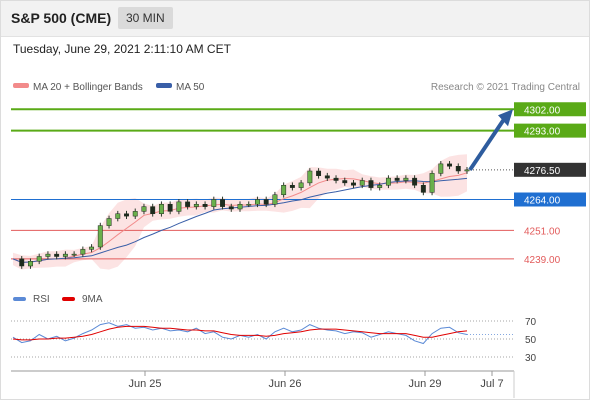 This screenshot has height=400, width=590. I want to click on ma50-legend-label: MA 50, so click(190, 87).